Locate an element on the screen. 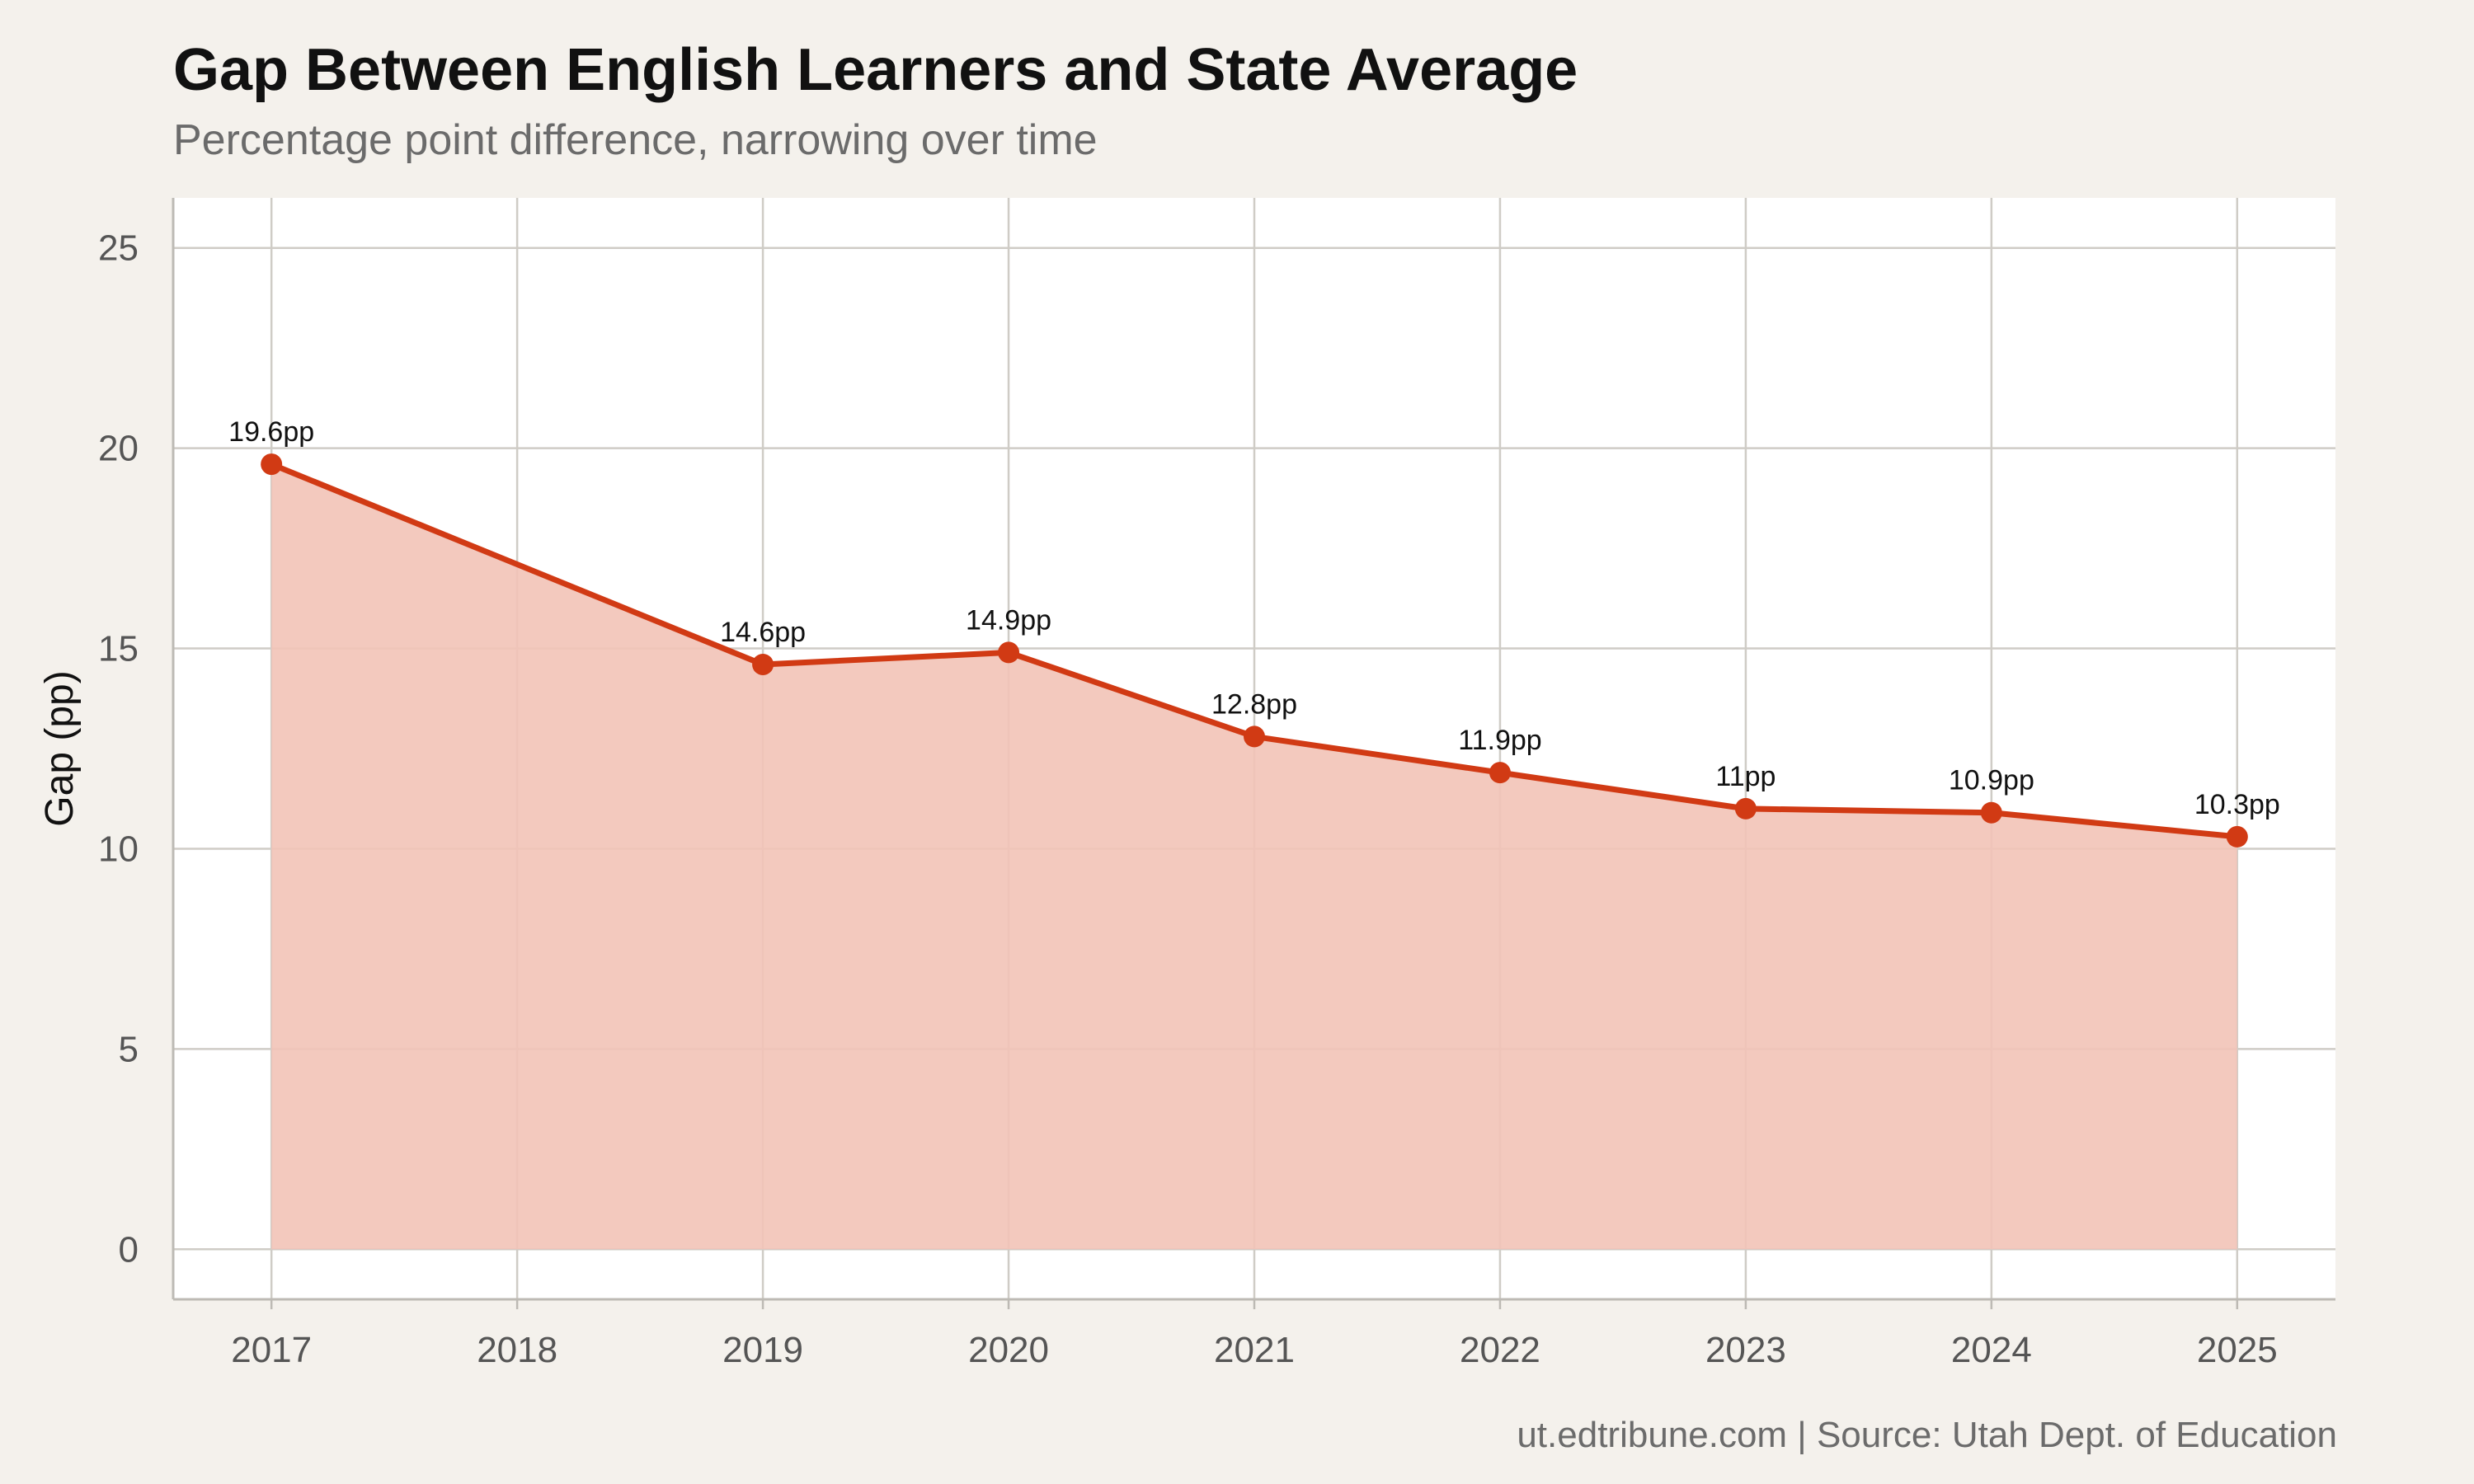 The image size is (2474, 1484). y-tick-label: 0 is located at coordinates (129, 1249).